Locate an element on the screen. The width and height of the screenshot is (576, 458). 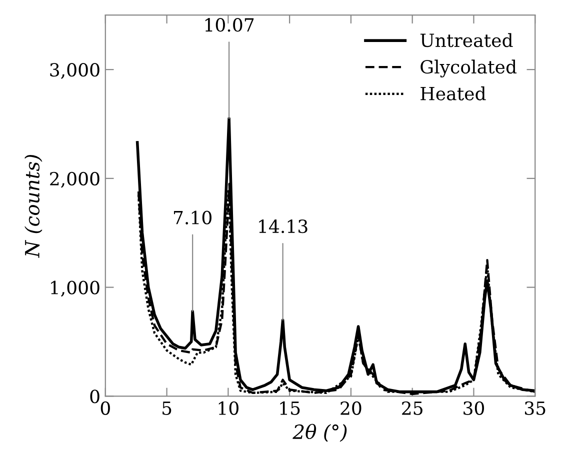
y-tick-label: 2,000 is located at coordinates (75, 180).